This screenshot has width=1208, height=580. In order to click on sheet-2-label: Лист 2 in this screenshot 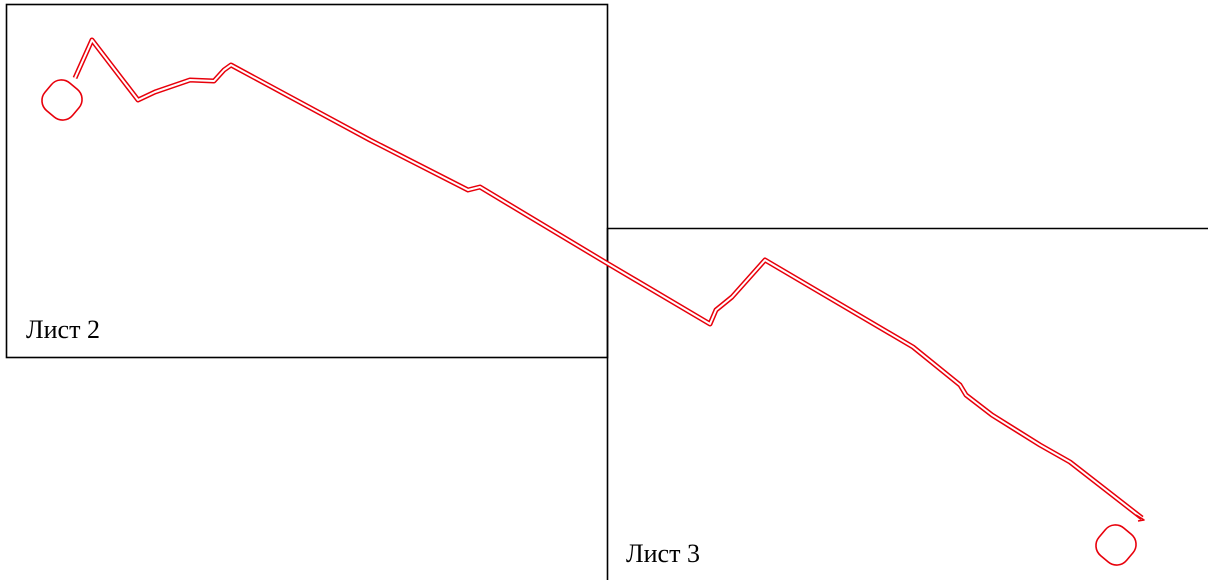, I will do `click(63, 329)`.